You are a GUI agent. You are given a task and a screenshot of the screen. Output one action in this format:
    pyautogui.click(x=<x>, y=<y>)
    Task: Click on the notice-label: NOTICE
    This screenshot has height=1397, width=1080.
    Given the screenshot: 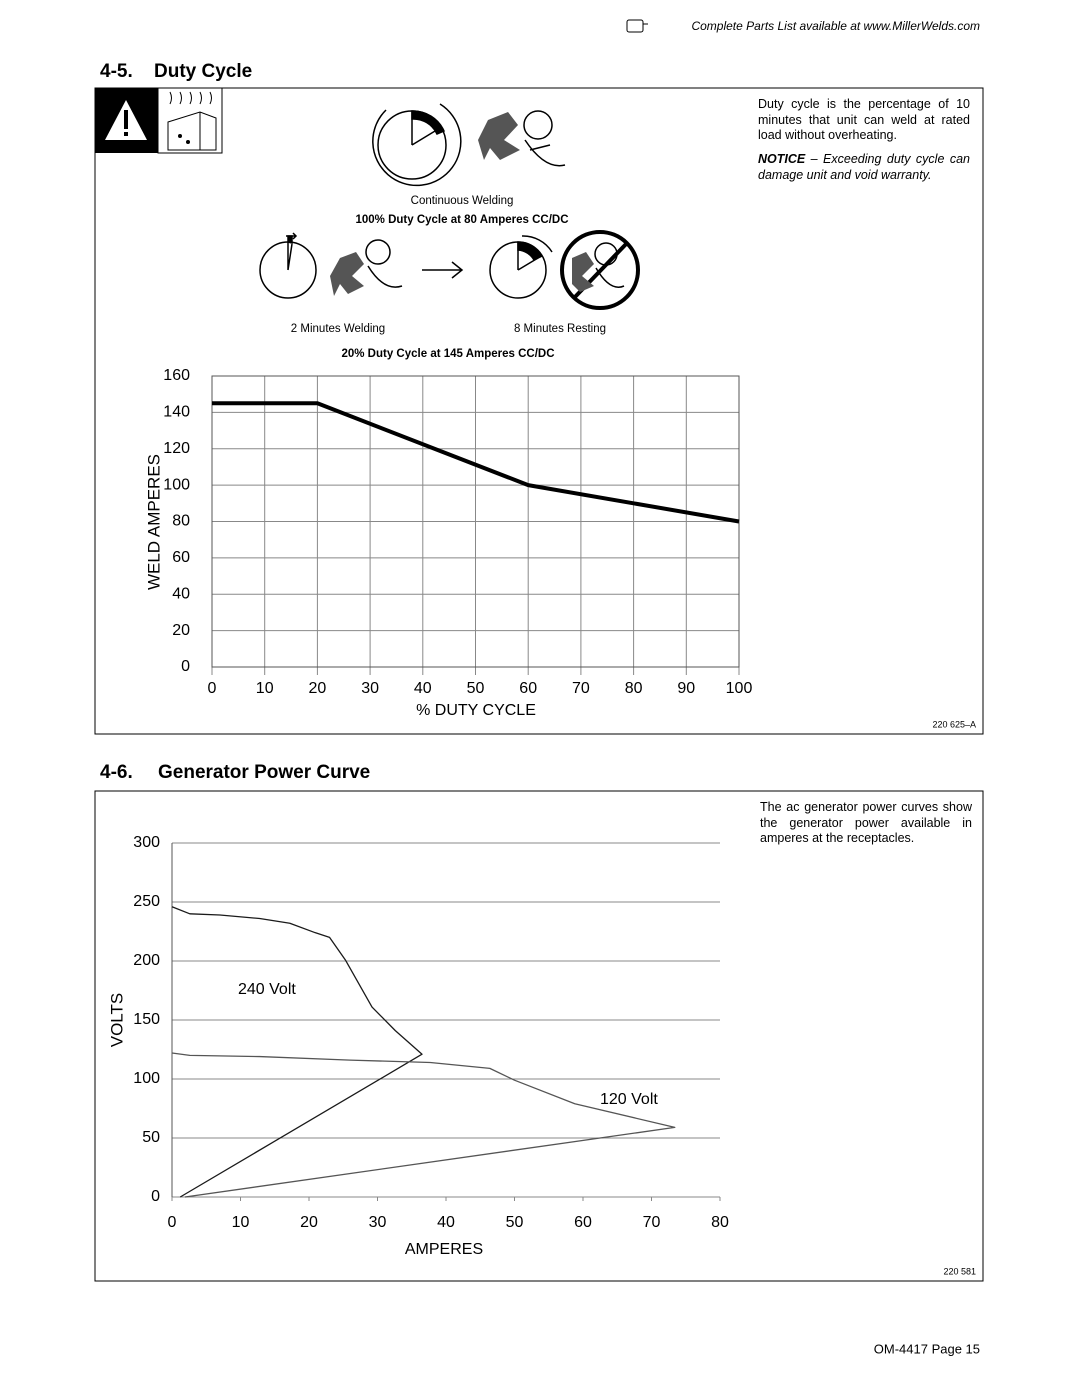 What is the action you would take?
    pyautogui.click(x=782, y=159)
    